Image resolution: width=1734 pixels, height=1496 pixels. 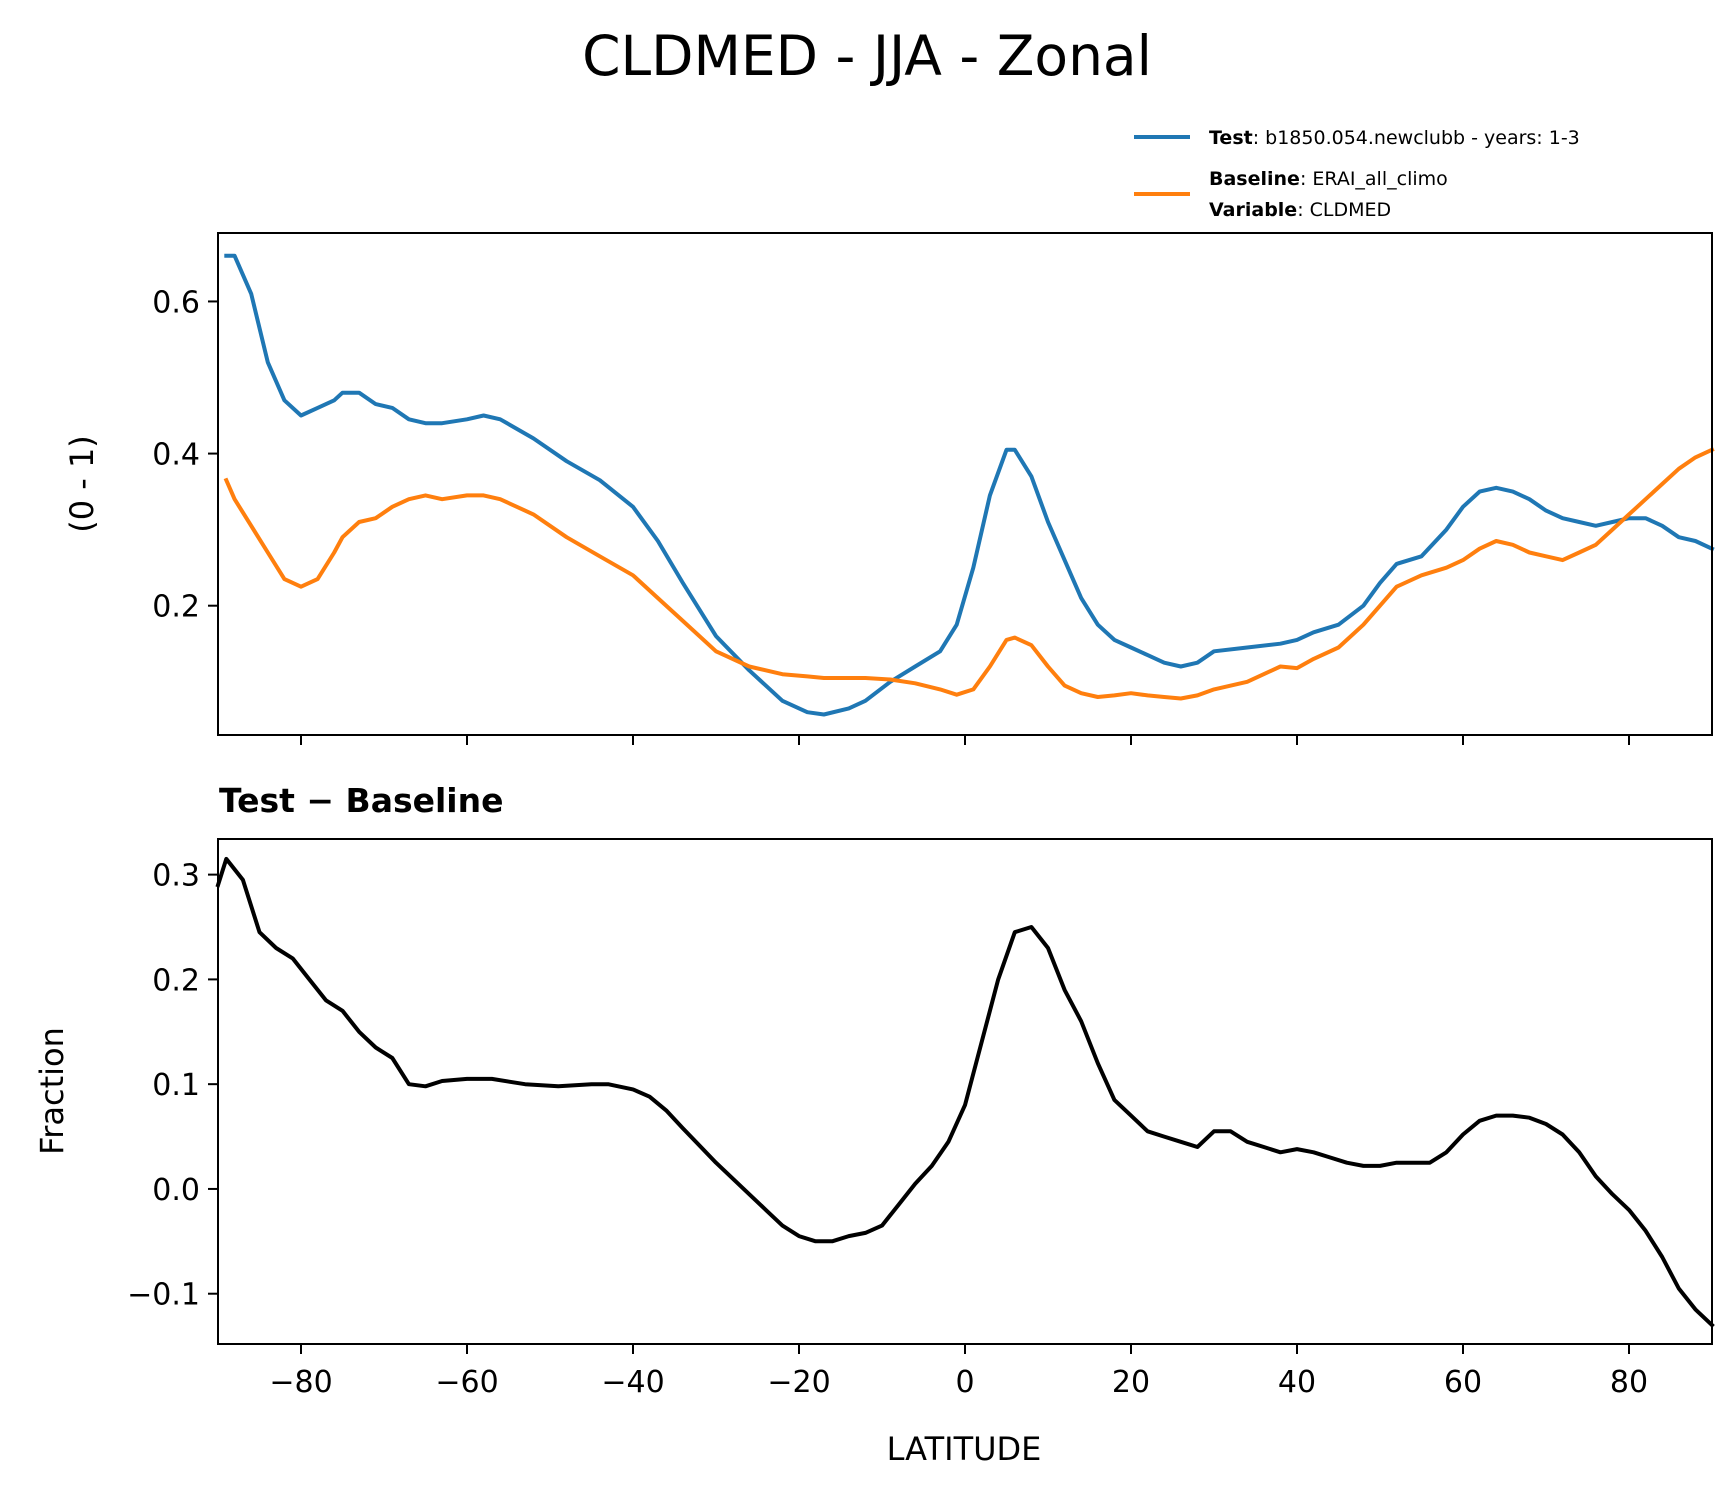 What do you see at coordinates (176, 455) in the screenshot?
I see `y-tick-label: 0.4` at bounding box center [176, 455].